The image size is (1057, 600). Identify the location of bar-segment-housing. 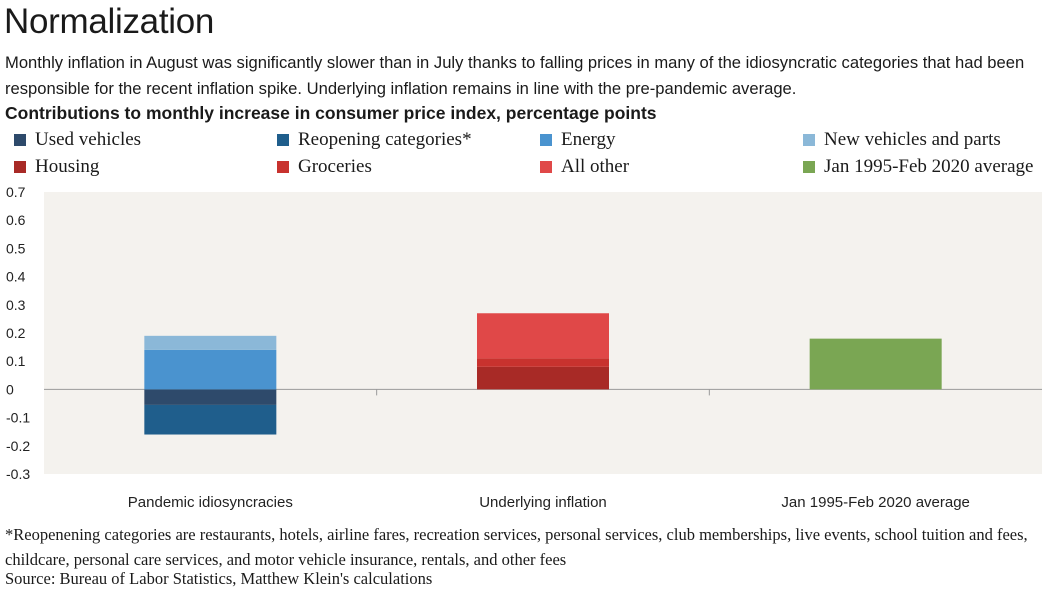
(543, 378).